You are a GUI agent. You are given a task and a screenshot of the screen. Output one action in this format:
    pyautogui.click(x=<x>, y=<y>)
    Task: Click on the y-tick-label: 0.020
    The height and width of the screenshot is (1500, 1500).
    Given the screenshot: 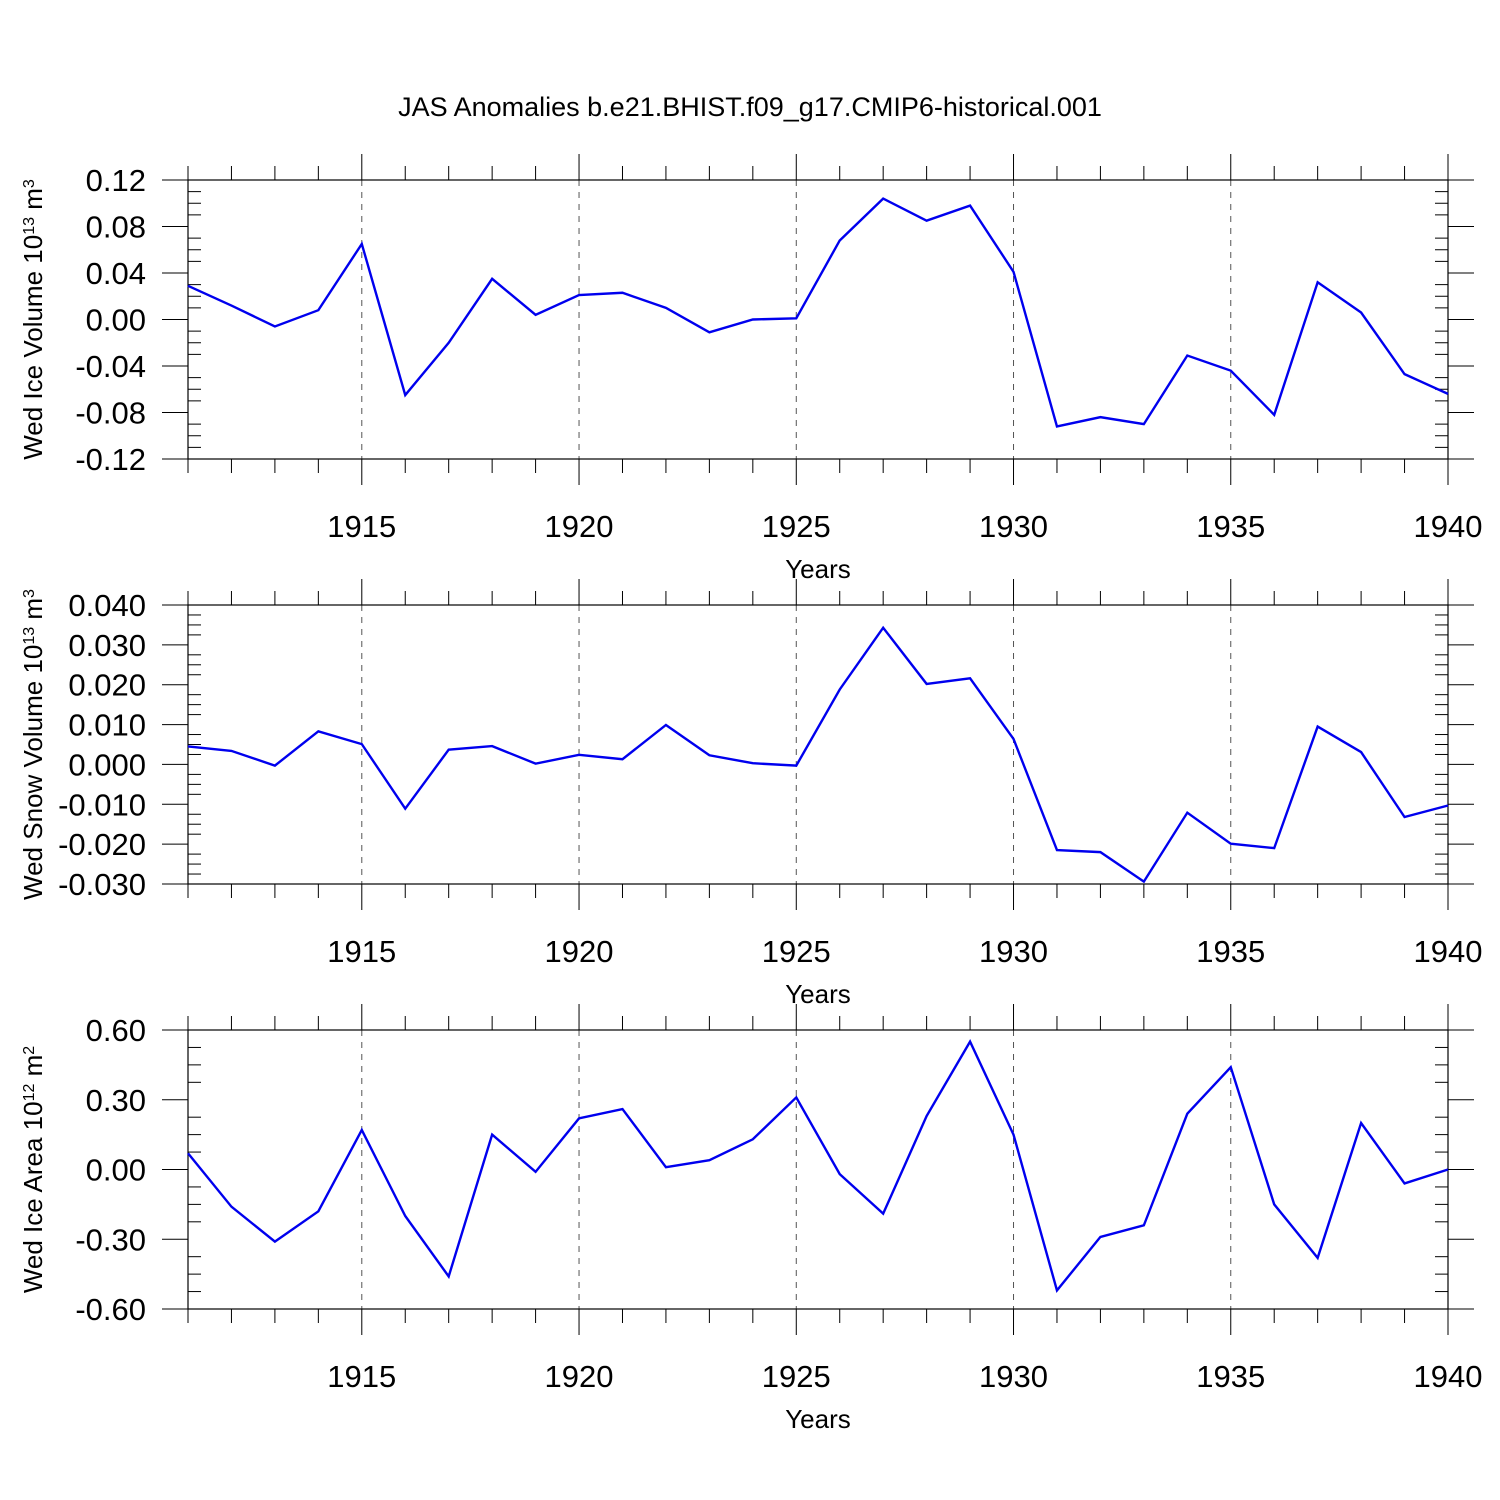 What is the action you would take?
    pyautogui.click(x=107, y=685)
    